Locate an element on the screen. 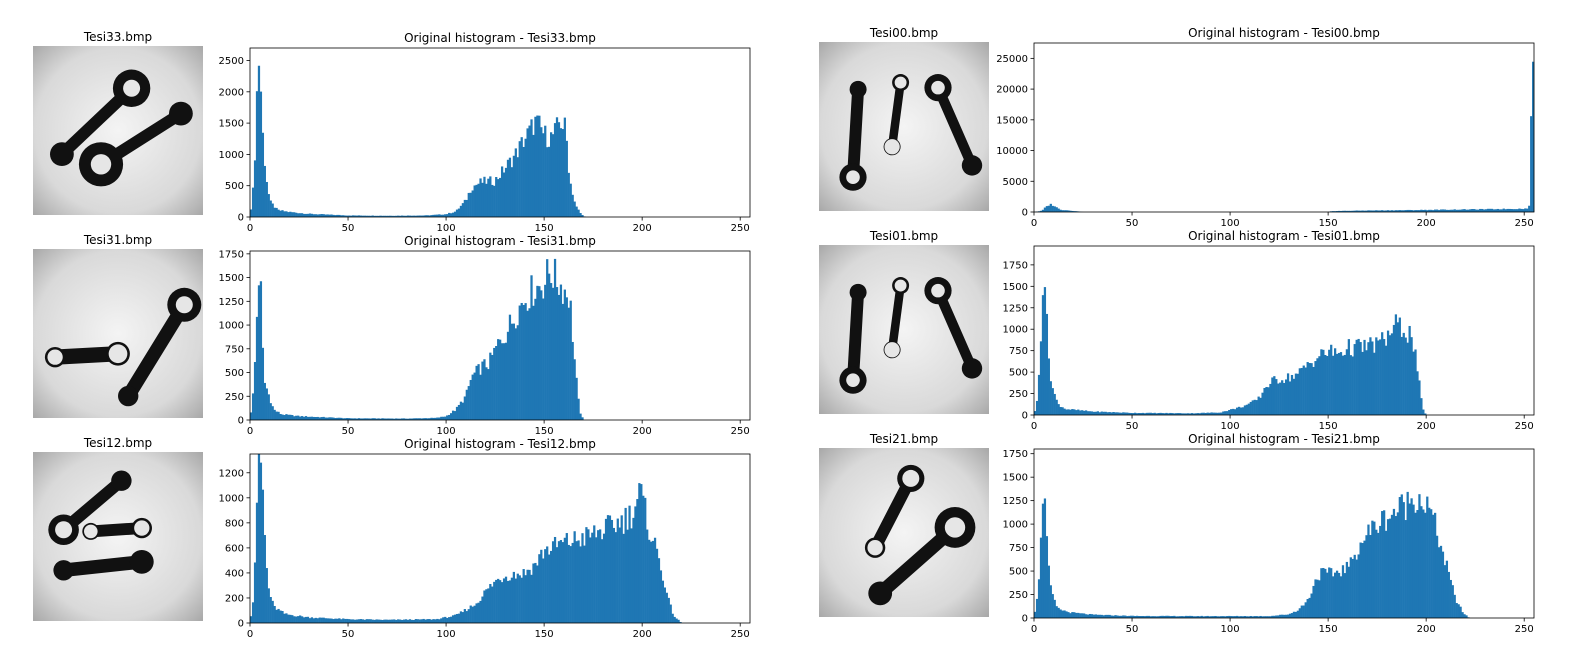 This screenshot has height=667, width=1582. y-tick-label: 1750 is located at coordinates (1015, 454).